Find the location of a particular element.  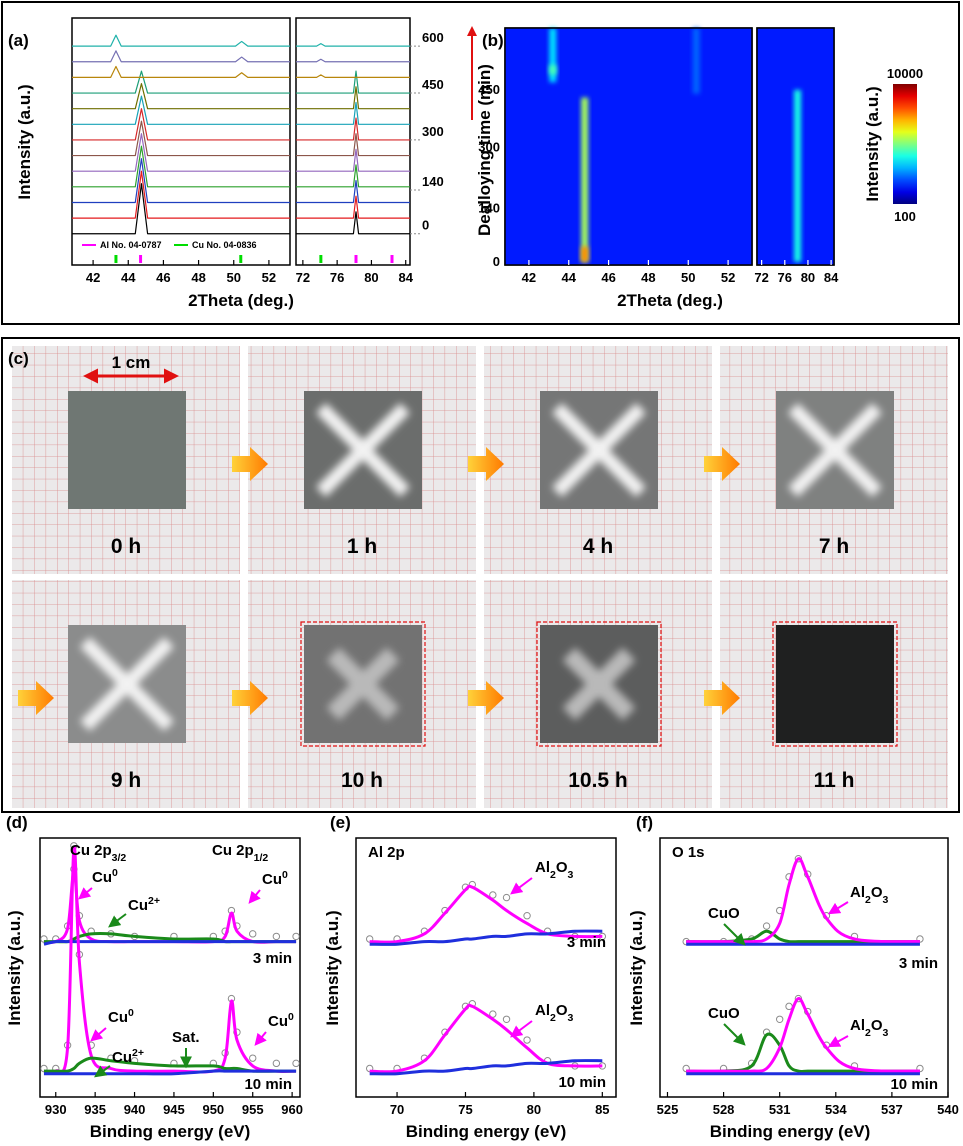

photo-caption: 1 h is located at coordinates (362, 546).